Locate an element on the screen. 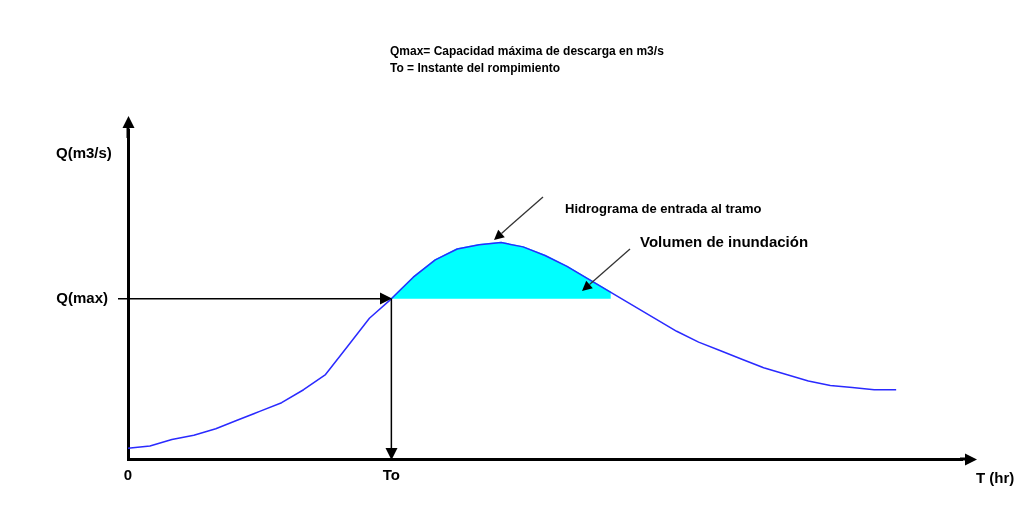  chart-subtitle: To = Instante del rompimiento is located at coordinates (475, 68).